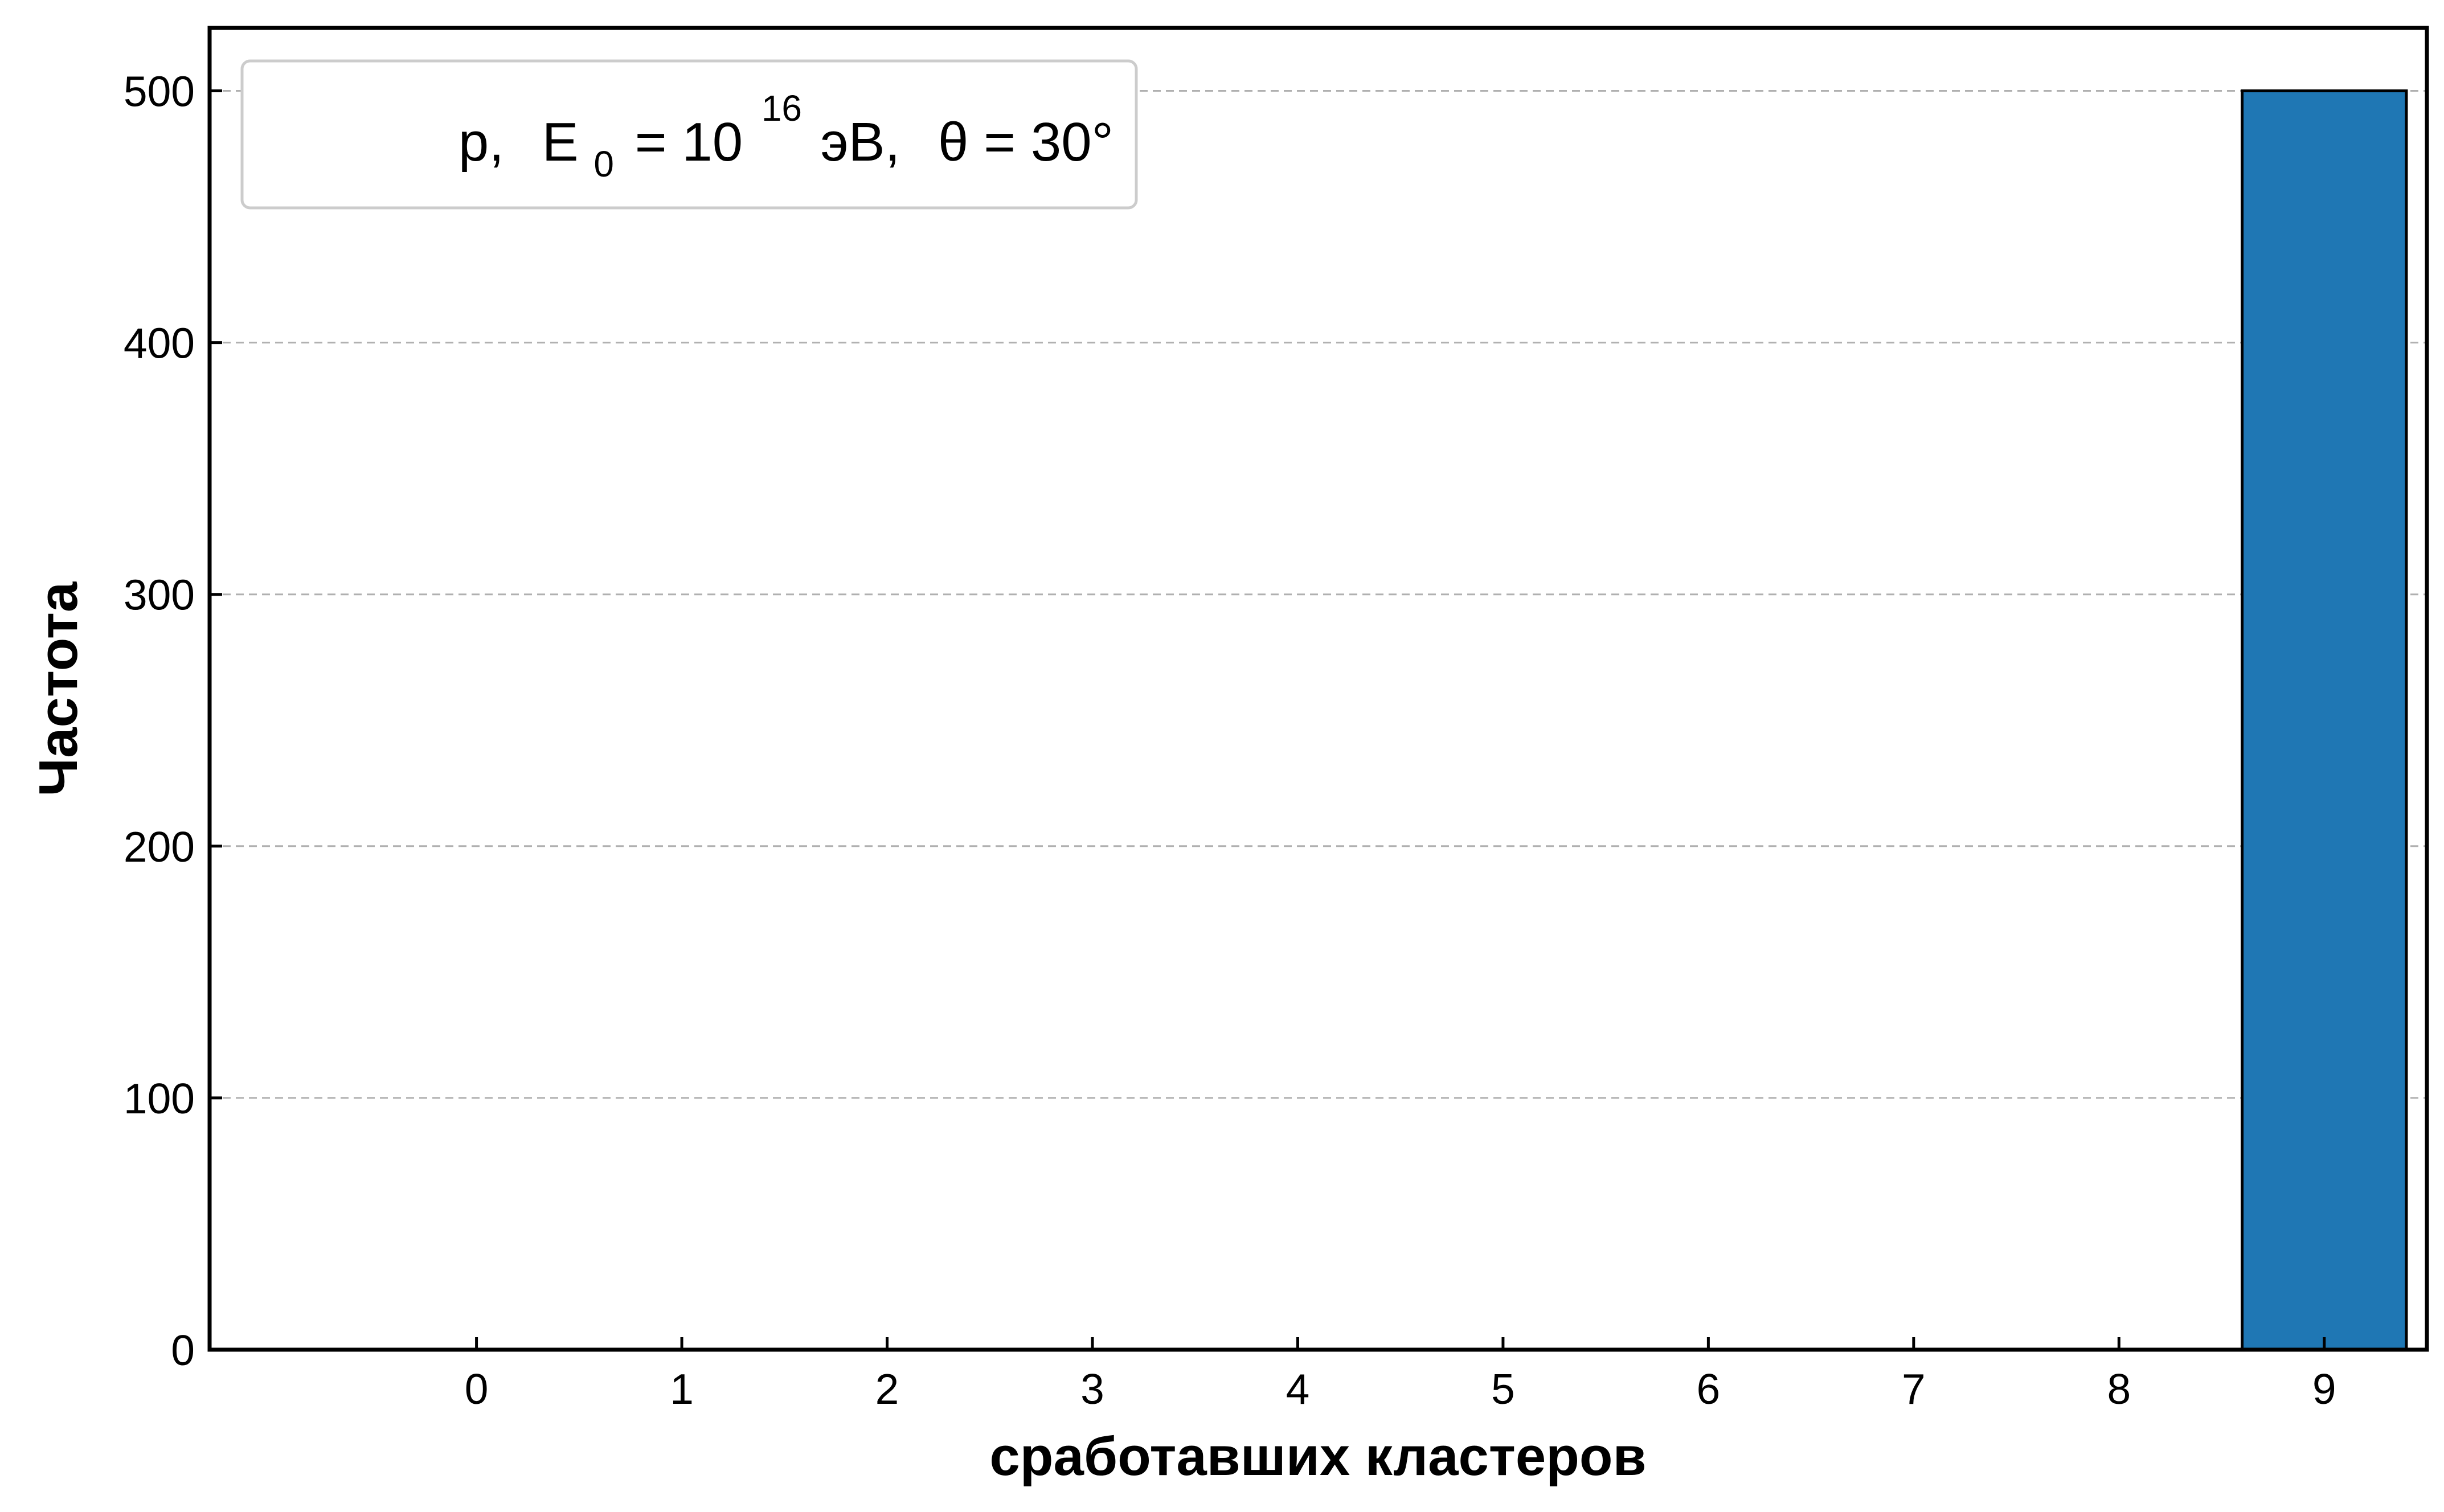 Image resolution: width=2444 pixels, height=1512 pixels. I want to click on legend-energy-eq: = 10, so click(689, 142).